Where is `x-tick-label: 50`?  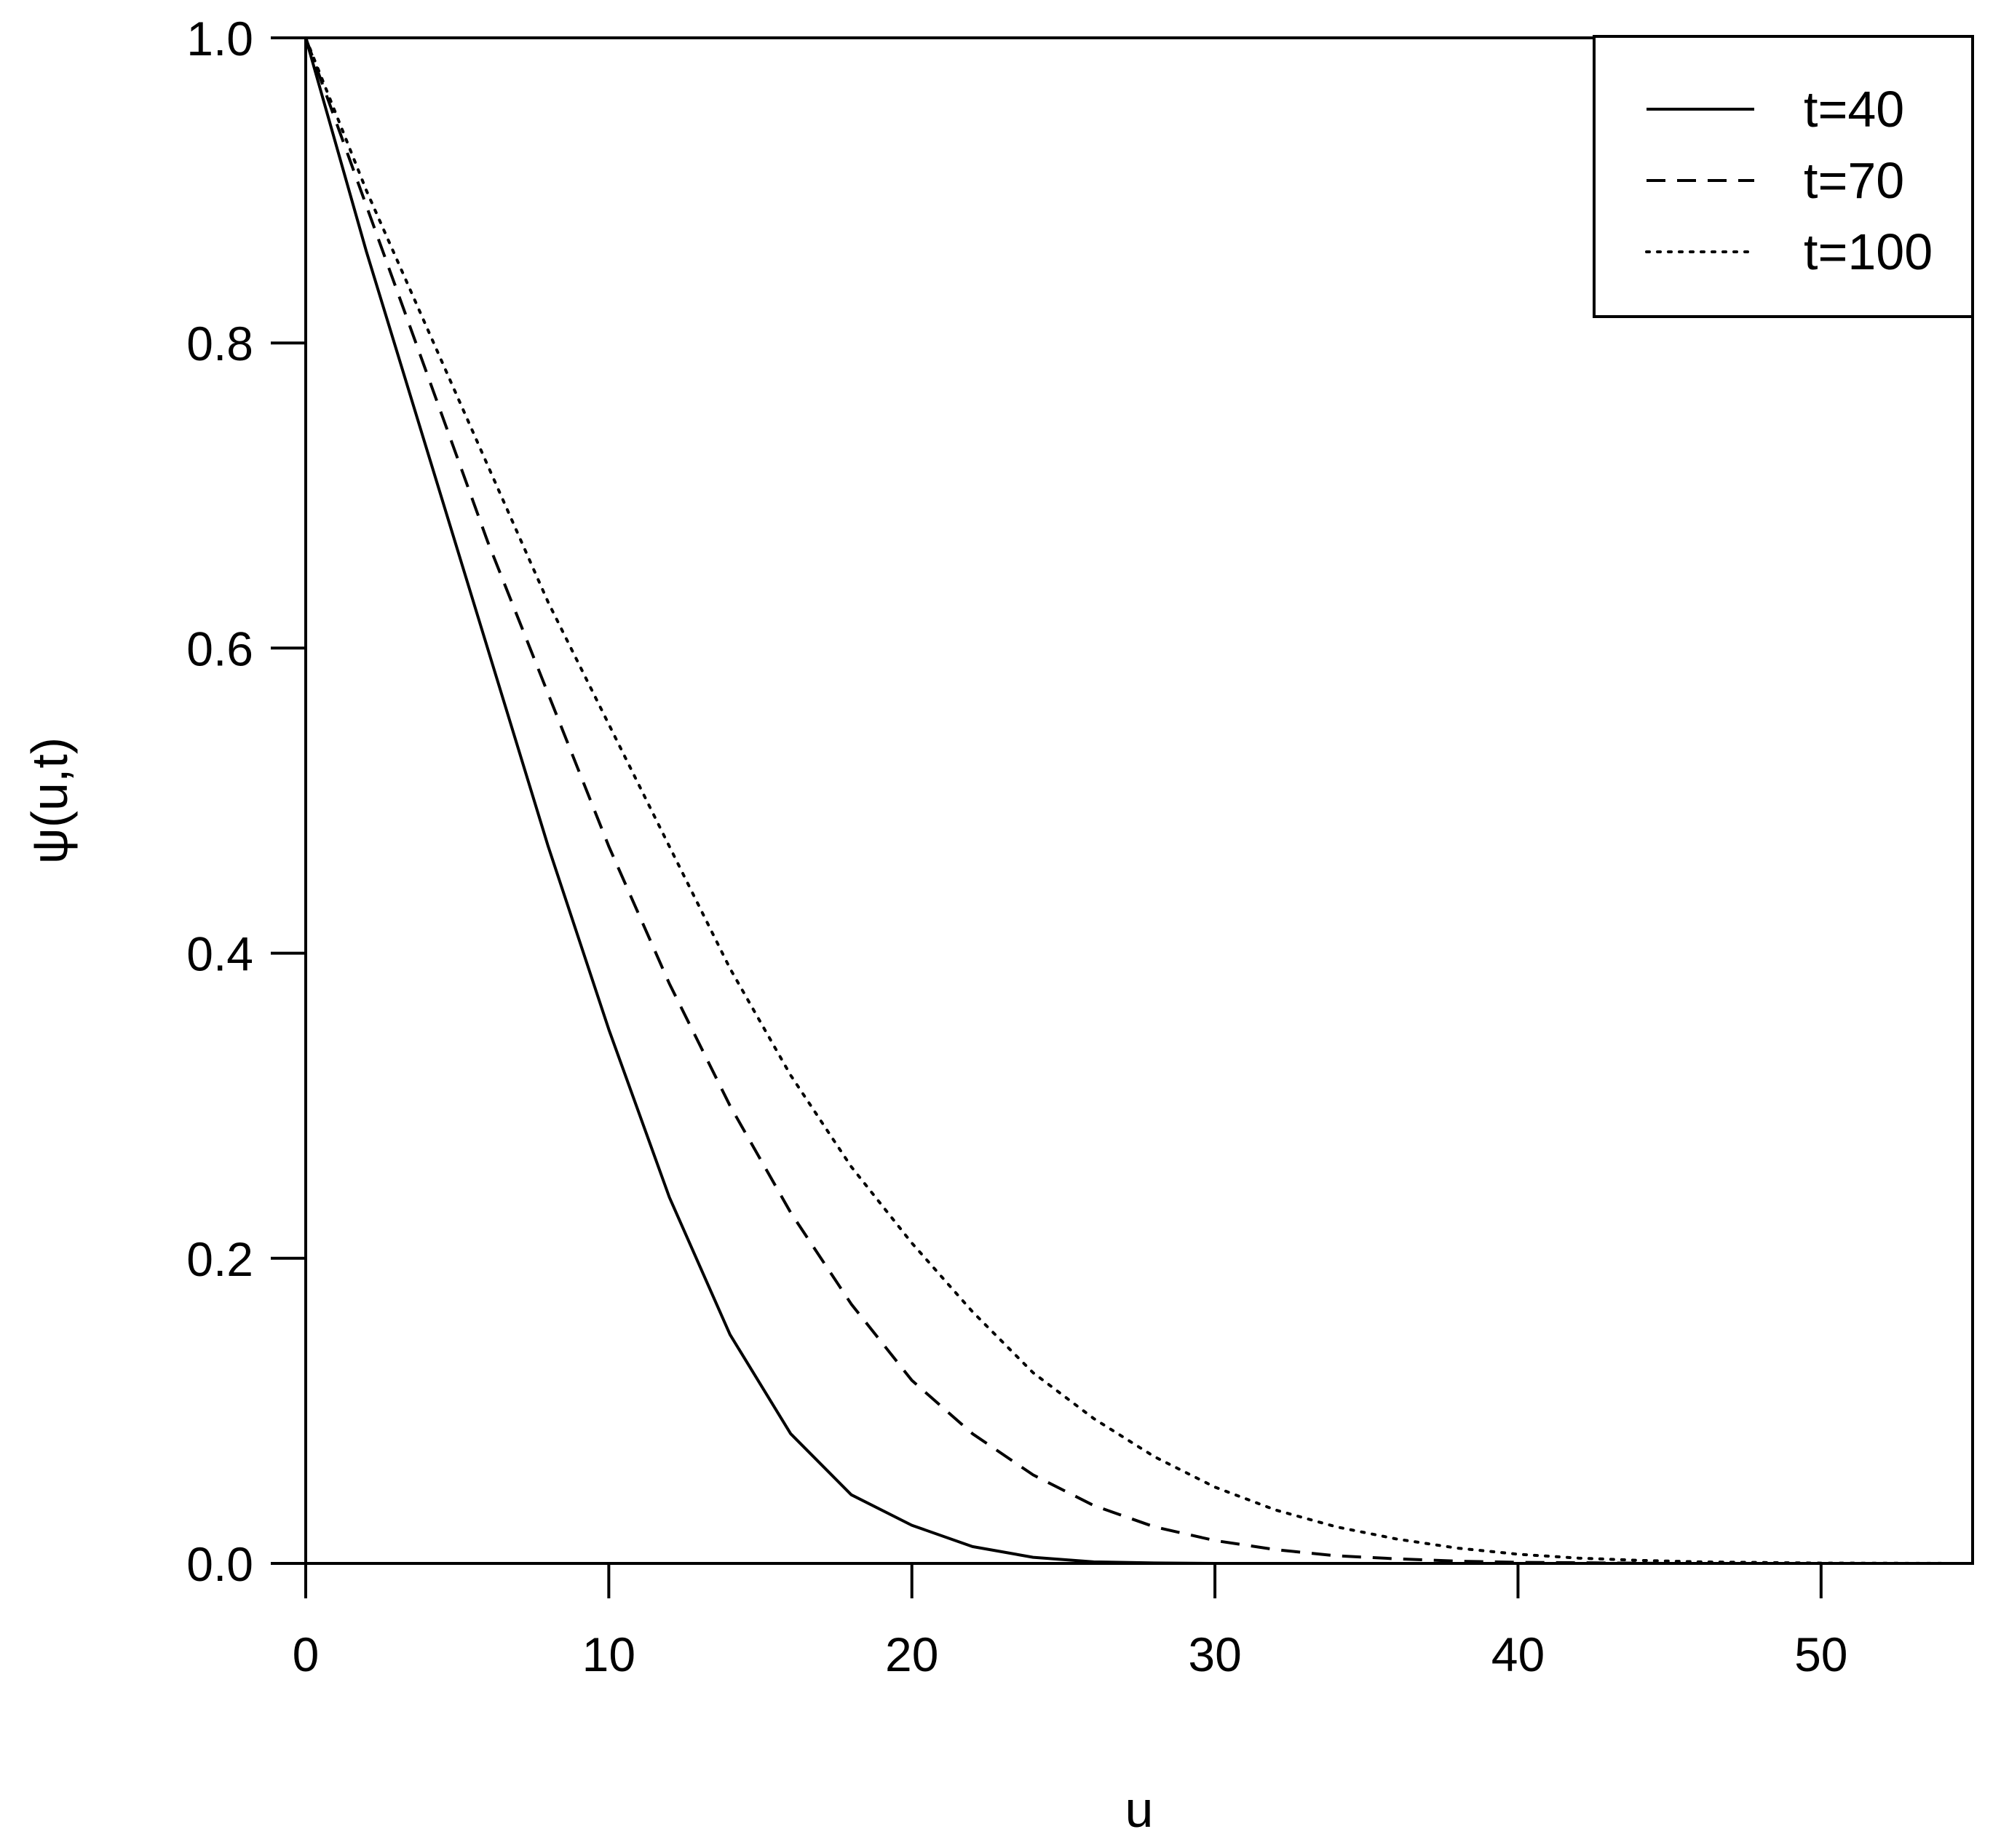 x-tick-label: 50 is located at coordinates (1820, 1654).